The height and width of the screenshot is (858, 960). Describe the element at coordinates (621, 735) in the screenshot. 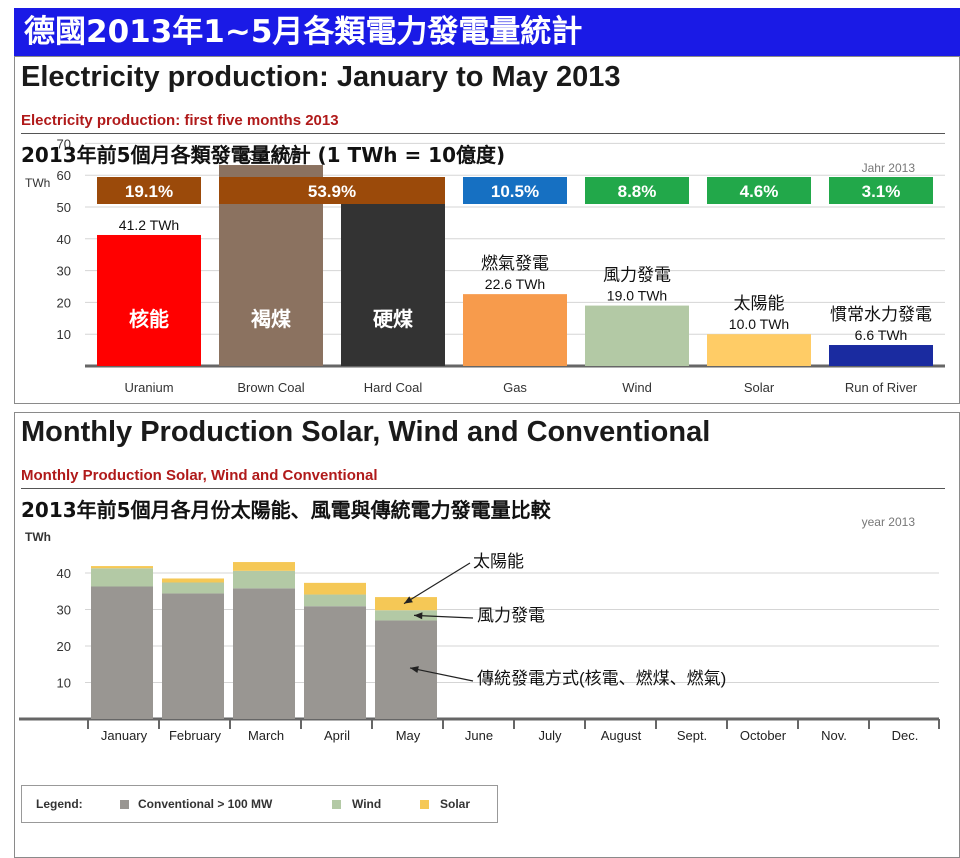

I see `x-tick-label: August` at that location.